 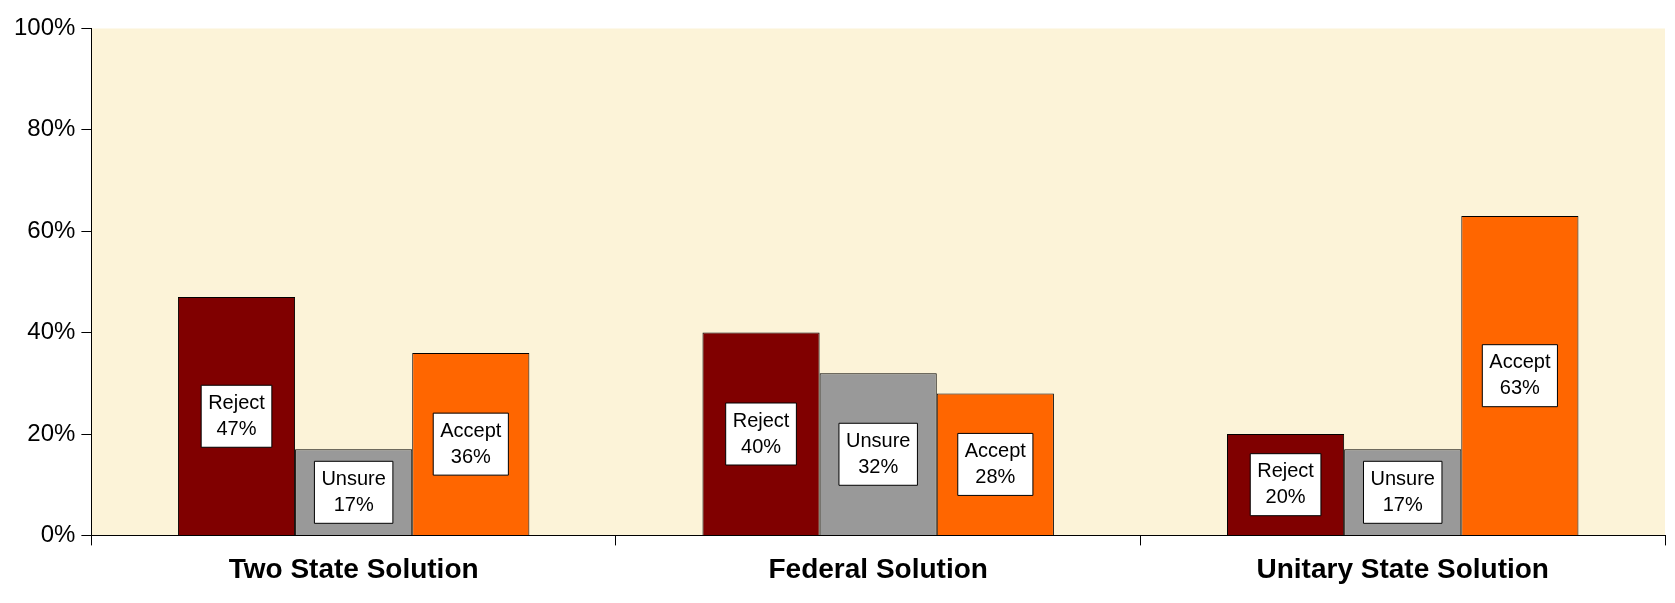 What do you see at coordinates (353, 568) in the screenshot?
I see `x-tick-label: Two State Solution` at bounding box center [353, 568].